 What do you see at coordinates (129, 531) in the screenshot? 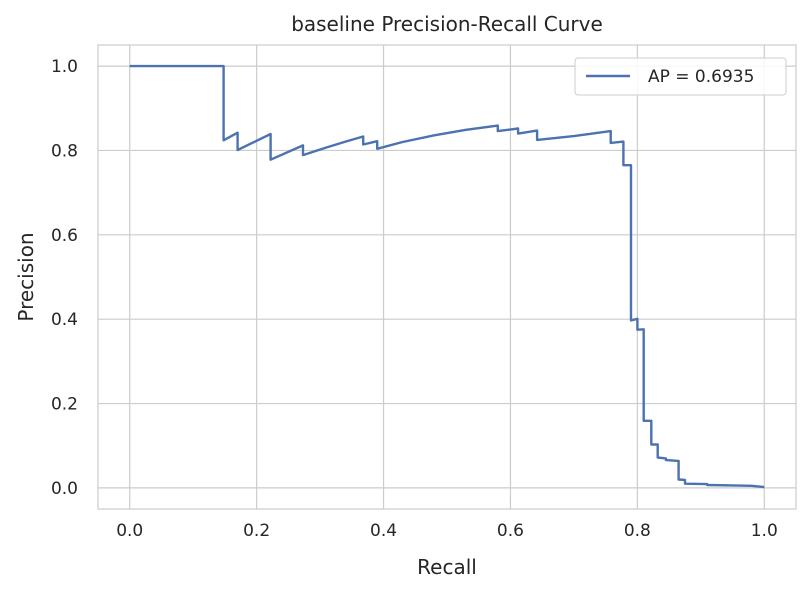
I see `x-tick-label: 0.0` at bounding box center [129, 531].